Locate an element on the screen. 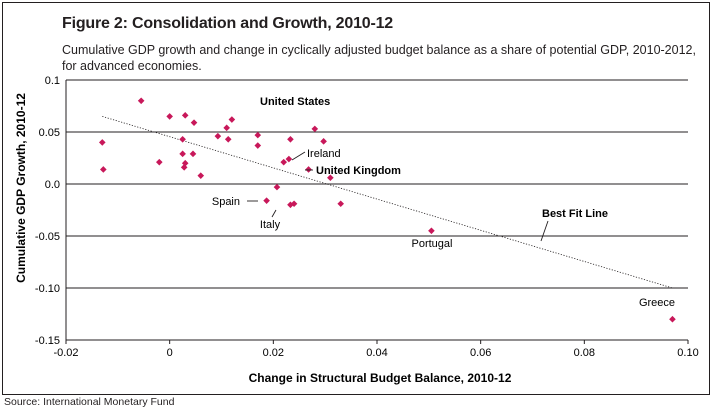 The width and height of the screenshot is (714, 412). annotation-label: Best Fit Line is located at coordinates (575, 214).